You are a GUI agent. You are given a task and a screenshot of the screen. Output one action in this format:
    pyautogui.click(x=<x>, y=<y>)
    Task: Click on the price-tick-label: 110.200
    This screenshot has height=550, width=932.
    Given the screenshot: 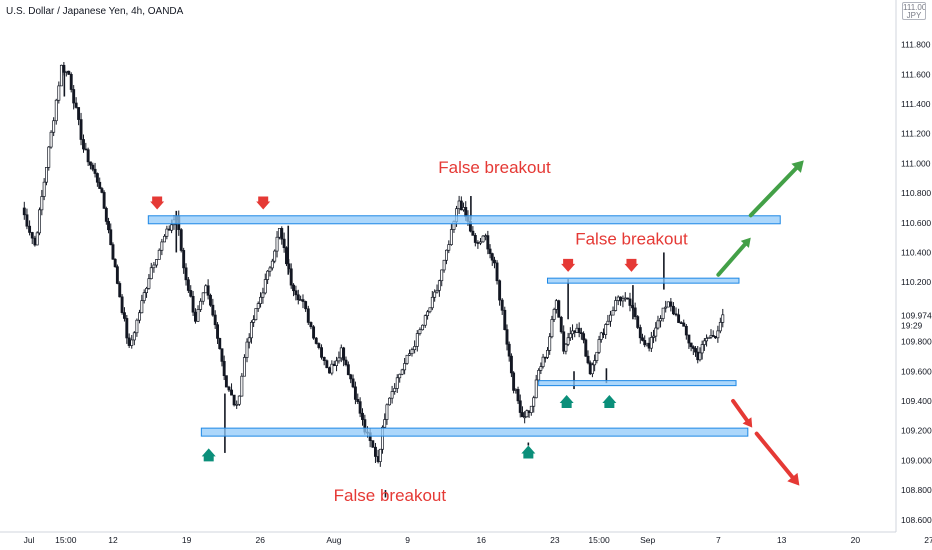 What is the action you would take?
    pyautogui.click(x=916, y=282)
    